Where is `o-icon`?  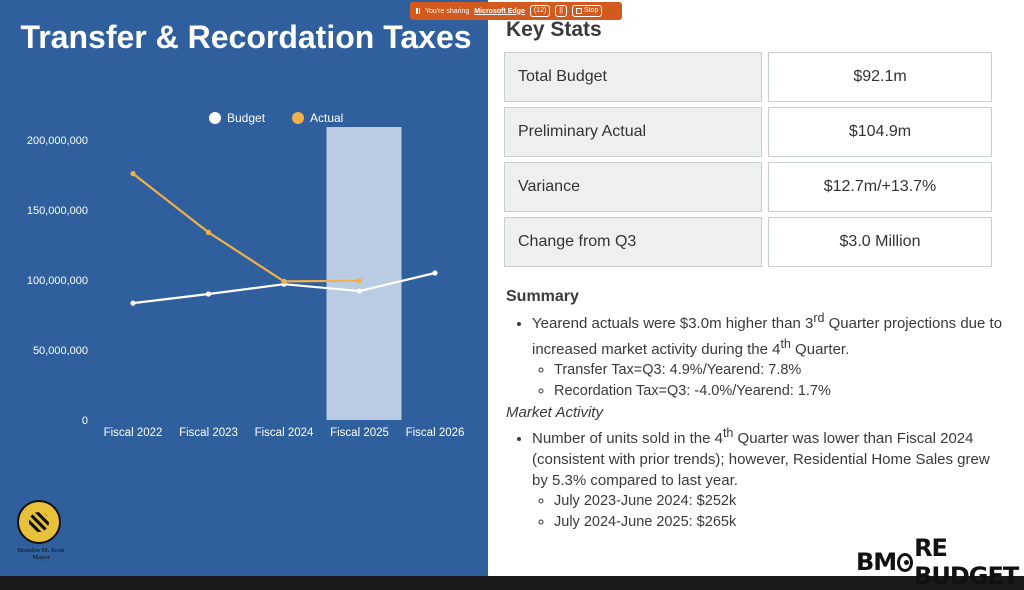 o-icon is located at coordinates (905, 562).